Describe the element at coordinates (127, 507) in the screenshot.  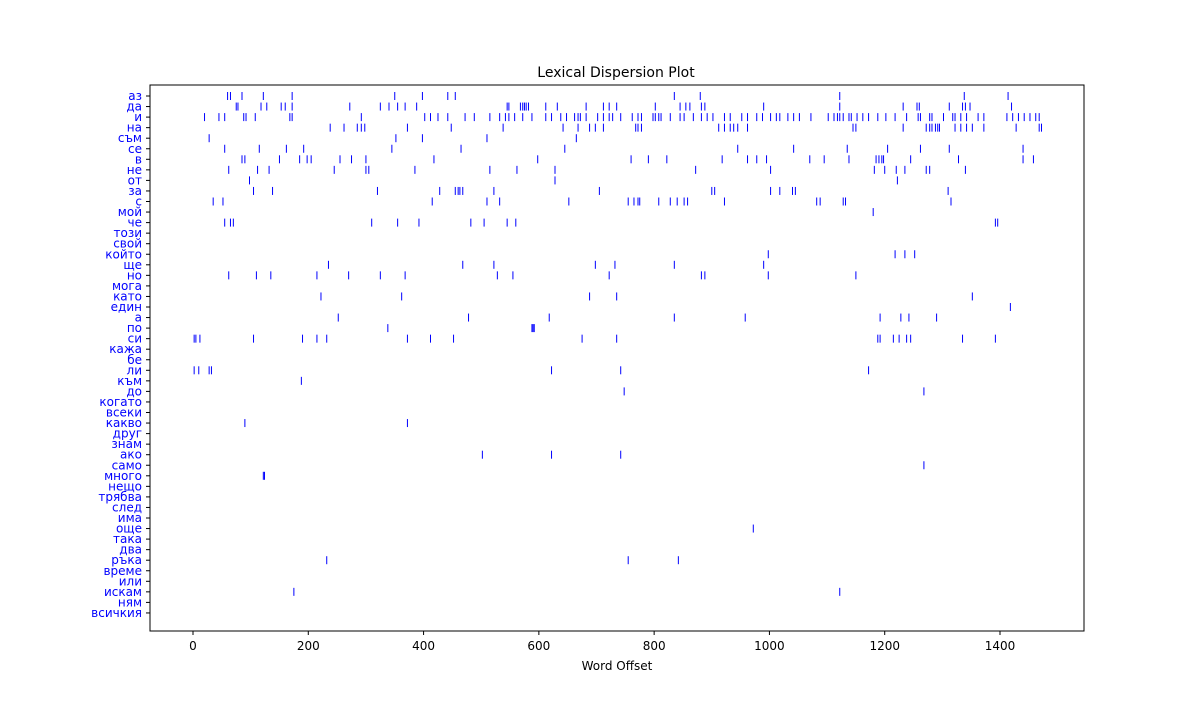
I see `y-tick-label: след` at that location.